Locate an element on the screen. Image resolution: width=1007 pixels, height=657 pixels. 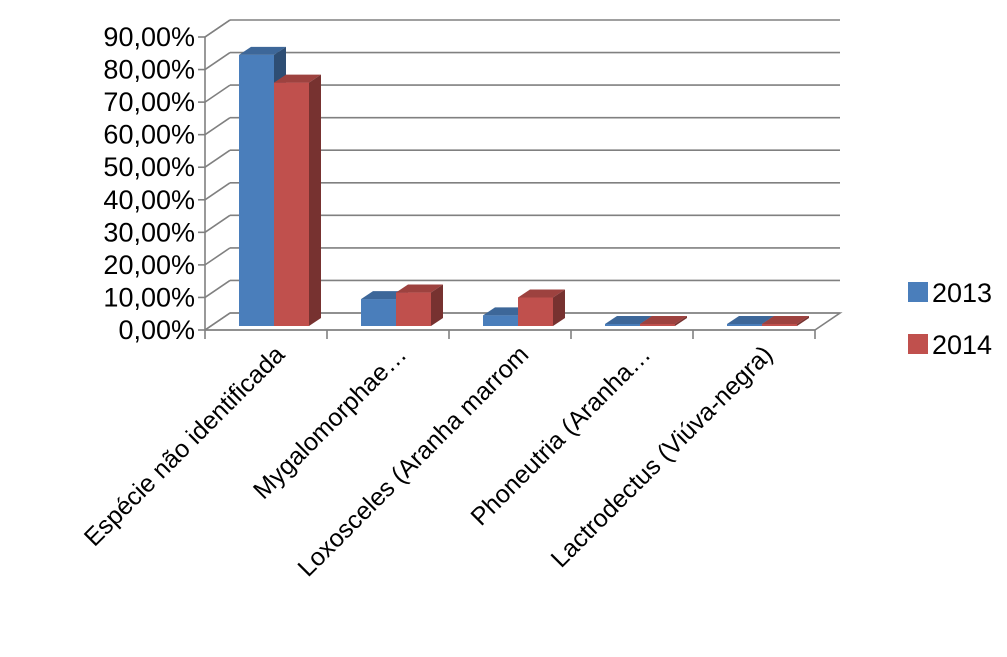
bar-side is located at coordinates (315, 200).